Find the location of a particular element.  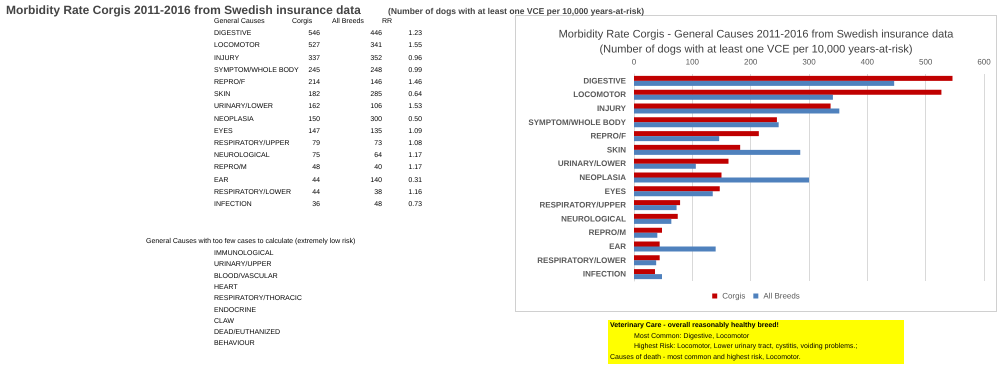

text: (Number of dogs with at least one VCE per 10,000 years-at-risk) is located at coordinates (516, 11).